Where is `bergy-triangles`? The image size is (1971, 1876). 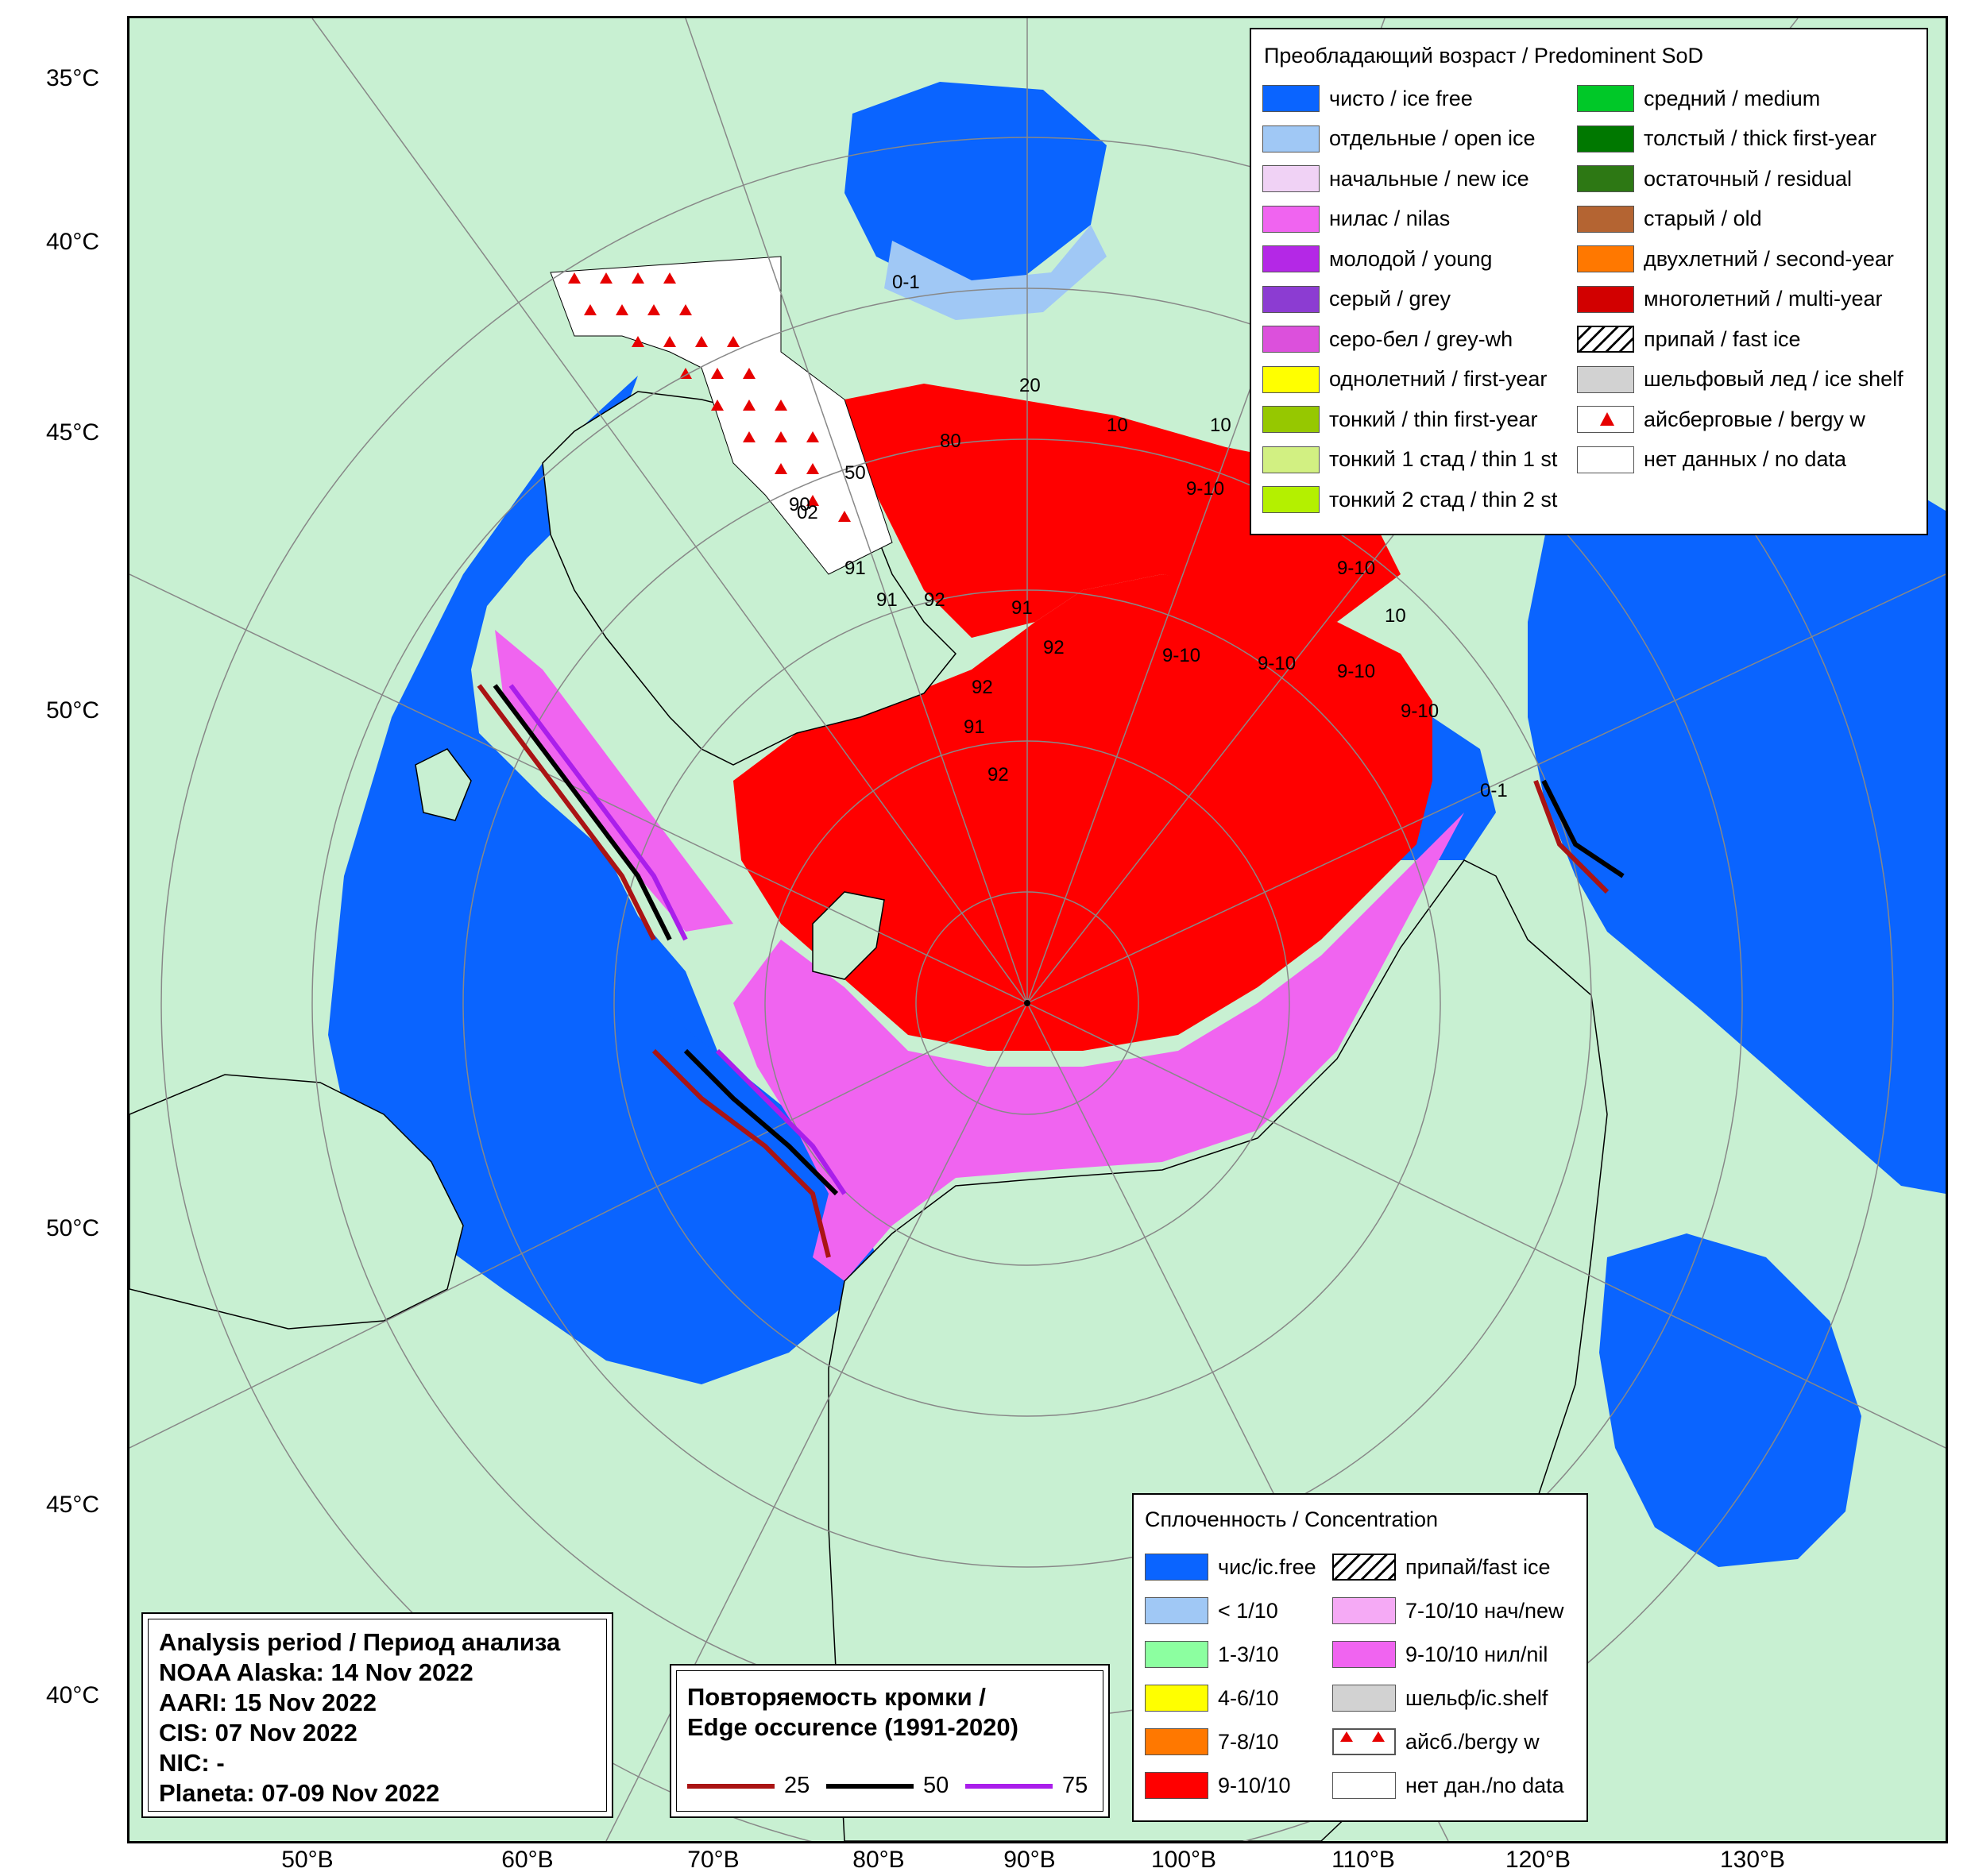 bergy-triangles is located at coordinates (709, 397).